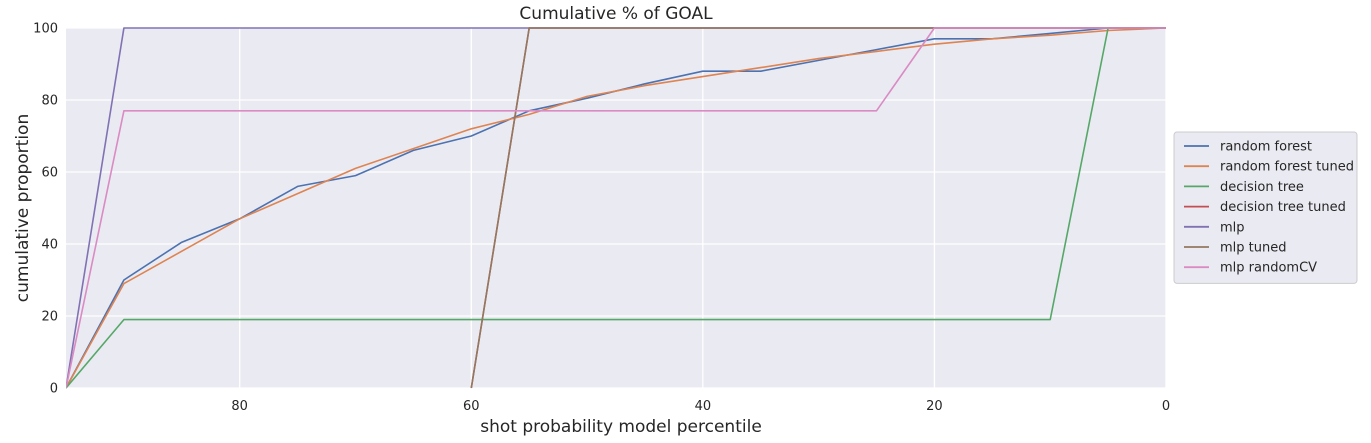 The image size is (1371, 443). I want to click on legend-label-decision-tree-tuned: decision tree tuned, so click(1283, 207).